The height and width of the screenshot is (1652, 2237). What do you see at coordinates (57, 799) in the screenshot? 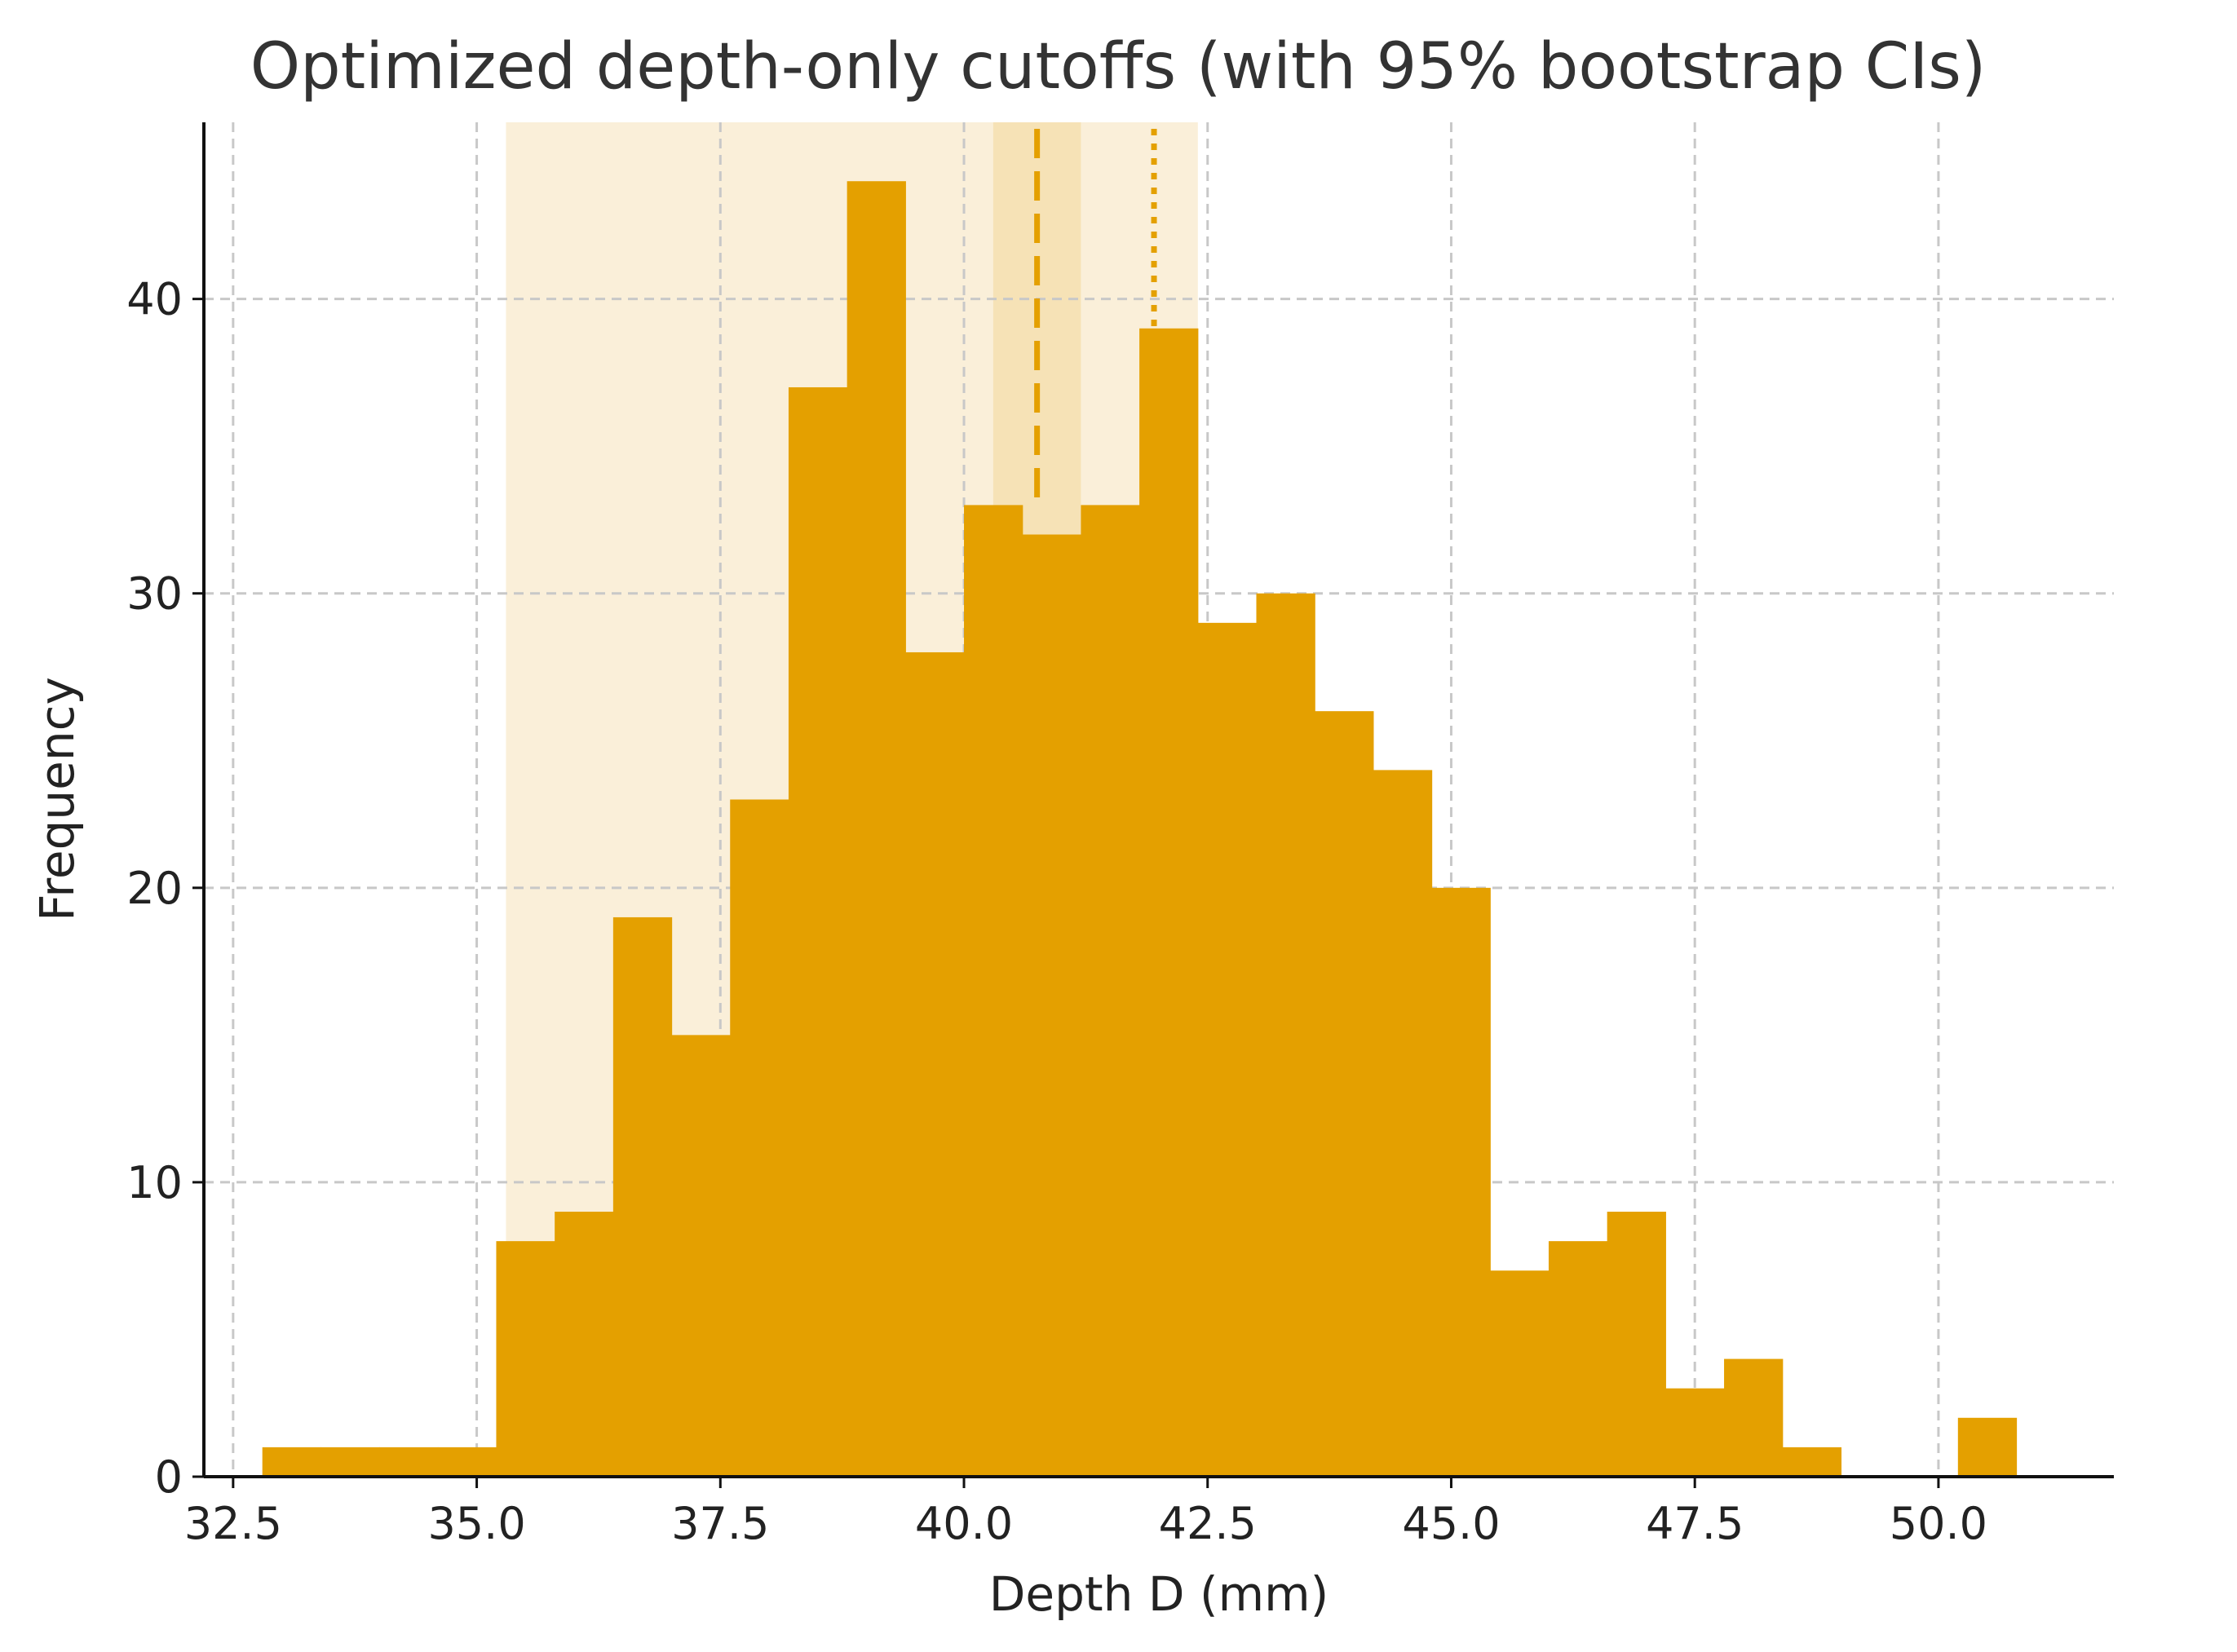
I see `y-axis-label: Frequency` at bounding box center [57, 799].